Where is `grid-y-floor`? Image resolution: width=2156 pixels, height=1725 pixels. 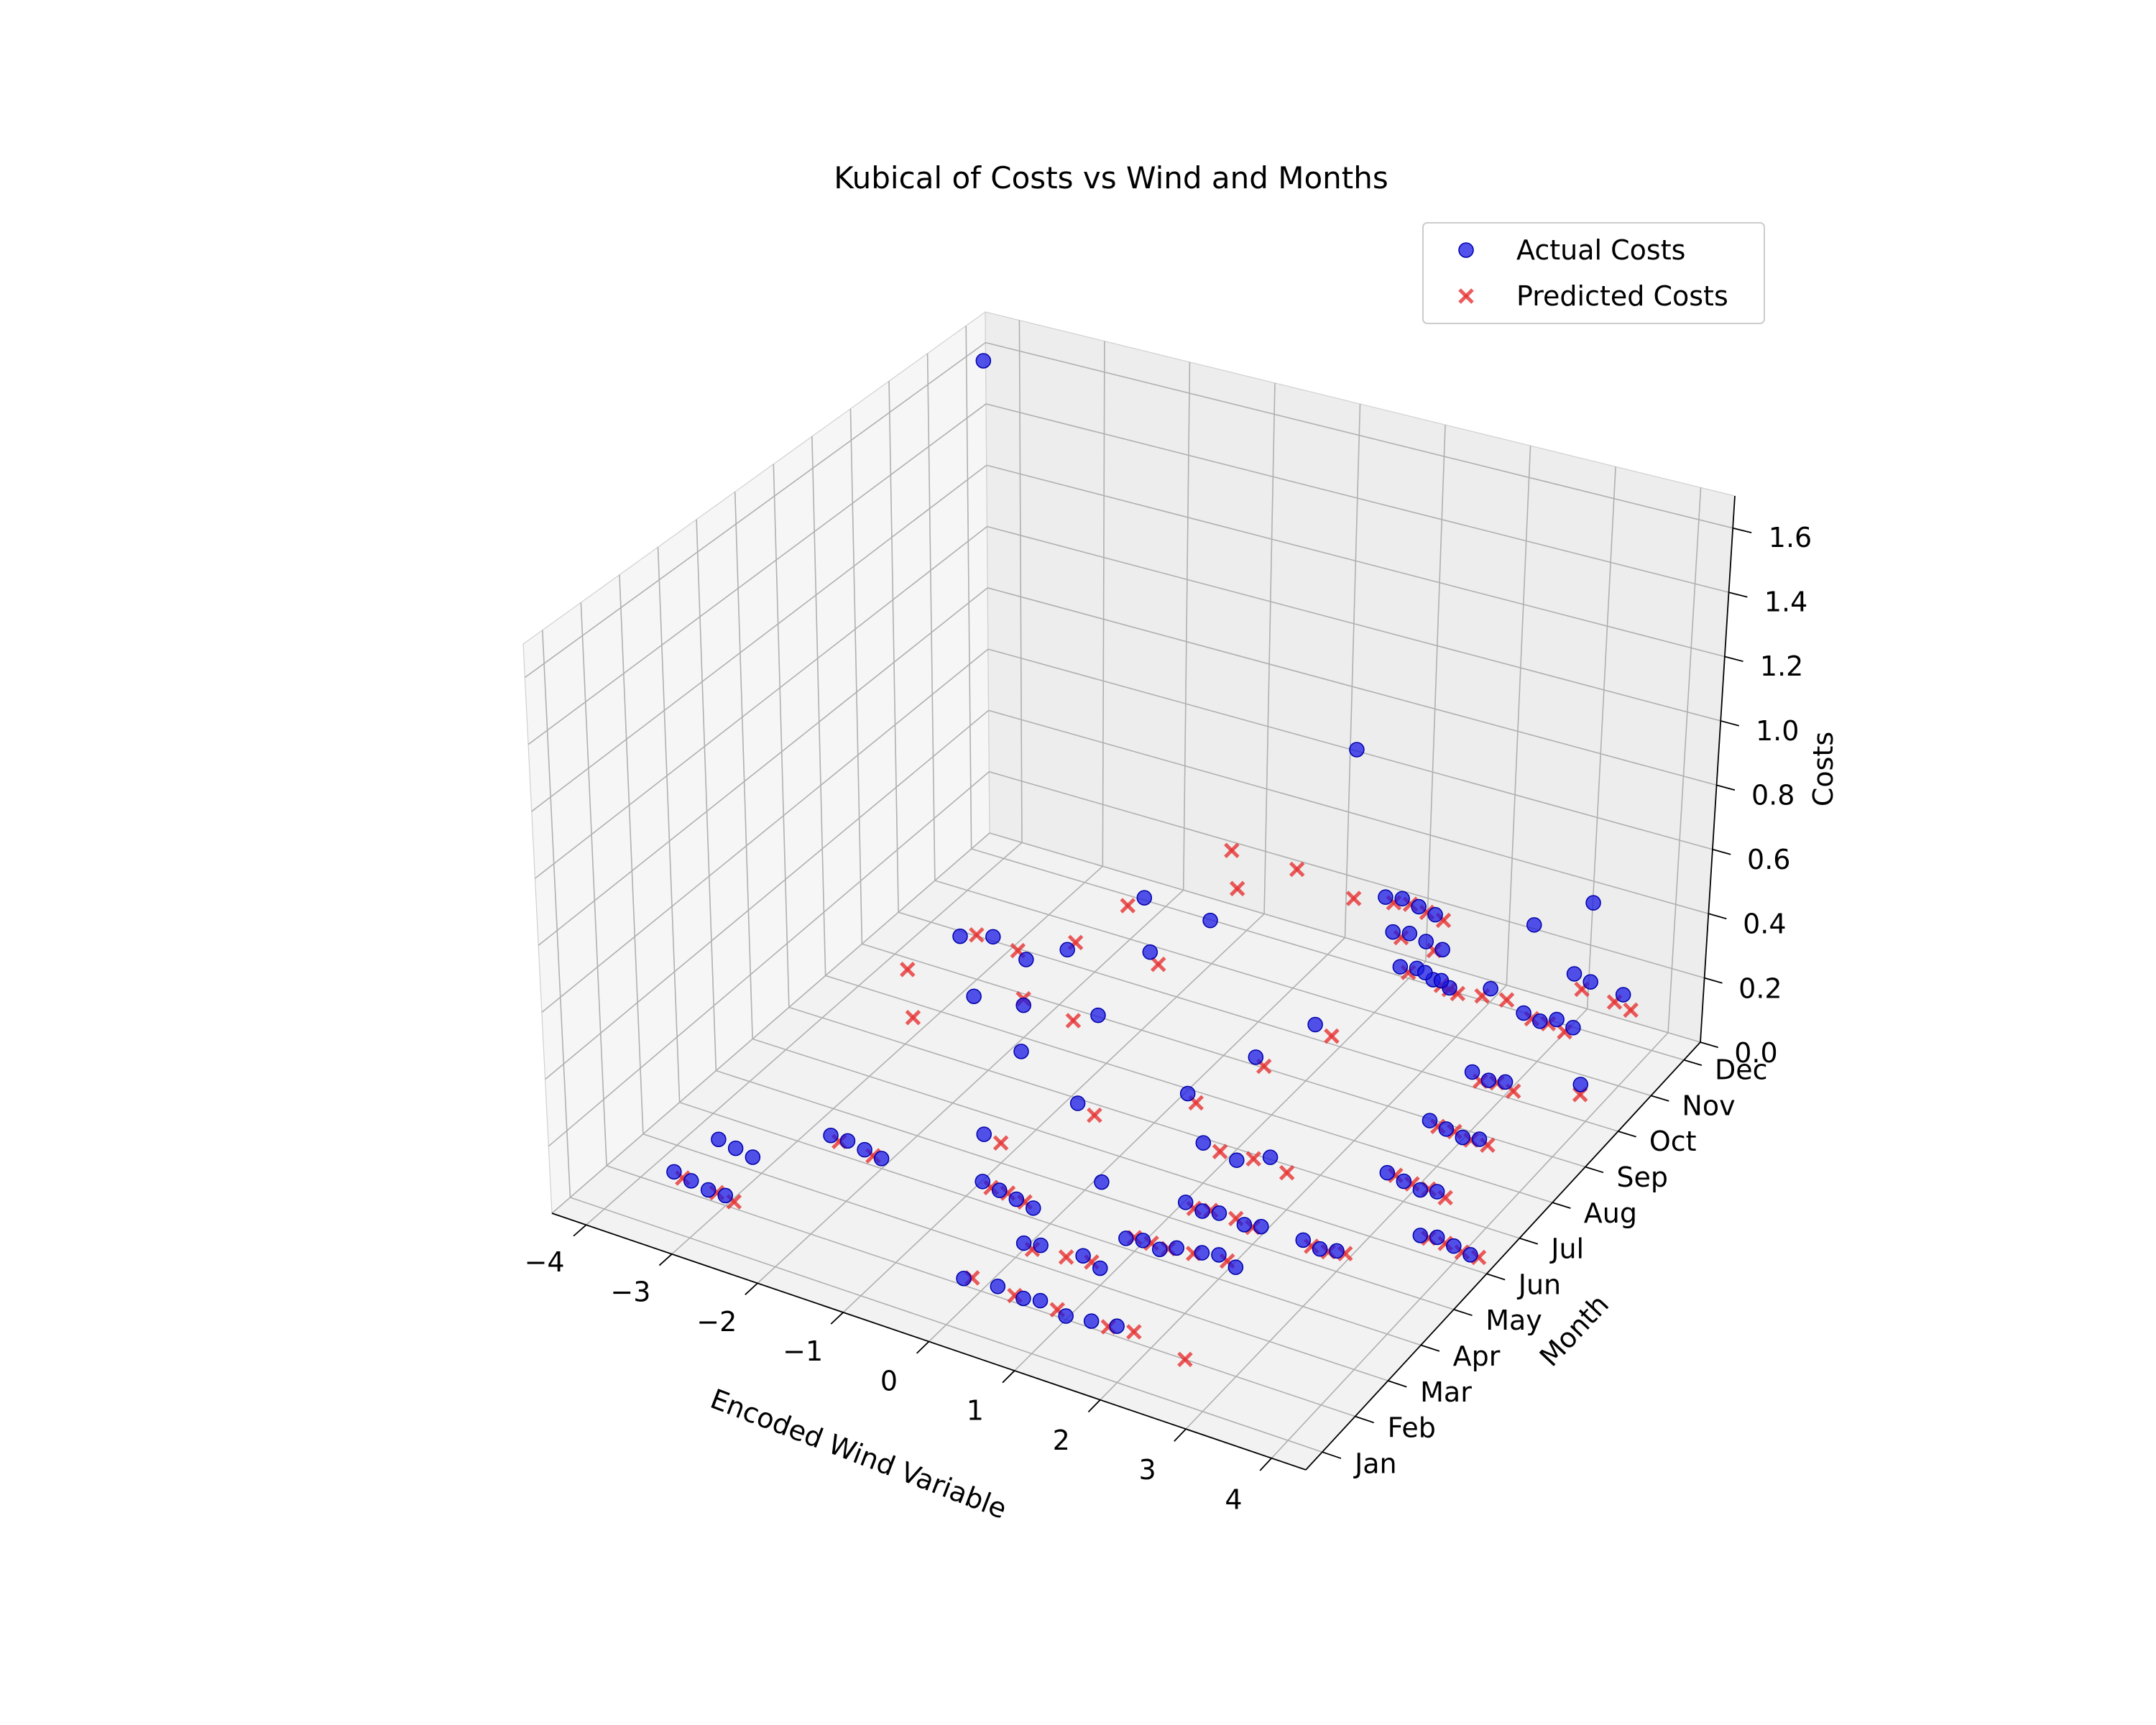
grid-y-floor is located at coordinates (1292, 988).